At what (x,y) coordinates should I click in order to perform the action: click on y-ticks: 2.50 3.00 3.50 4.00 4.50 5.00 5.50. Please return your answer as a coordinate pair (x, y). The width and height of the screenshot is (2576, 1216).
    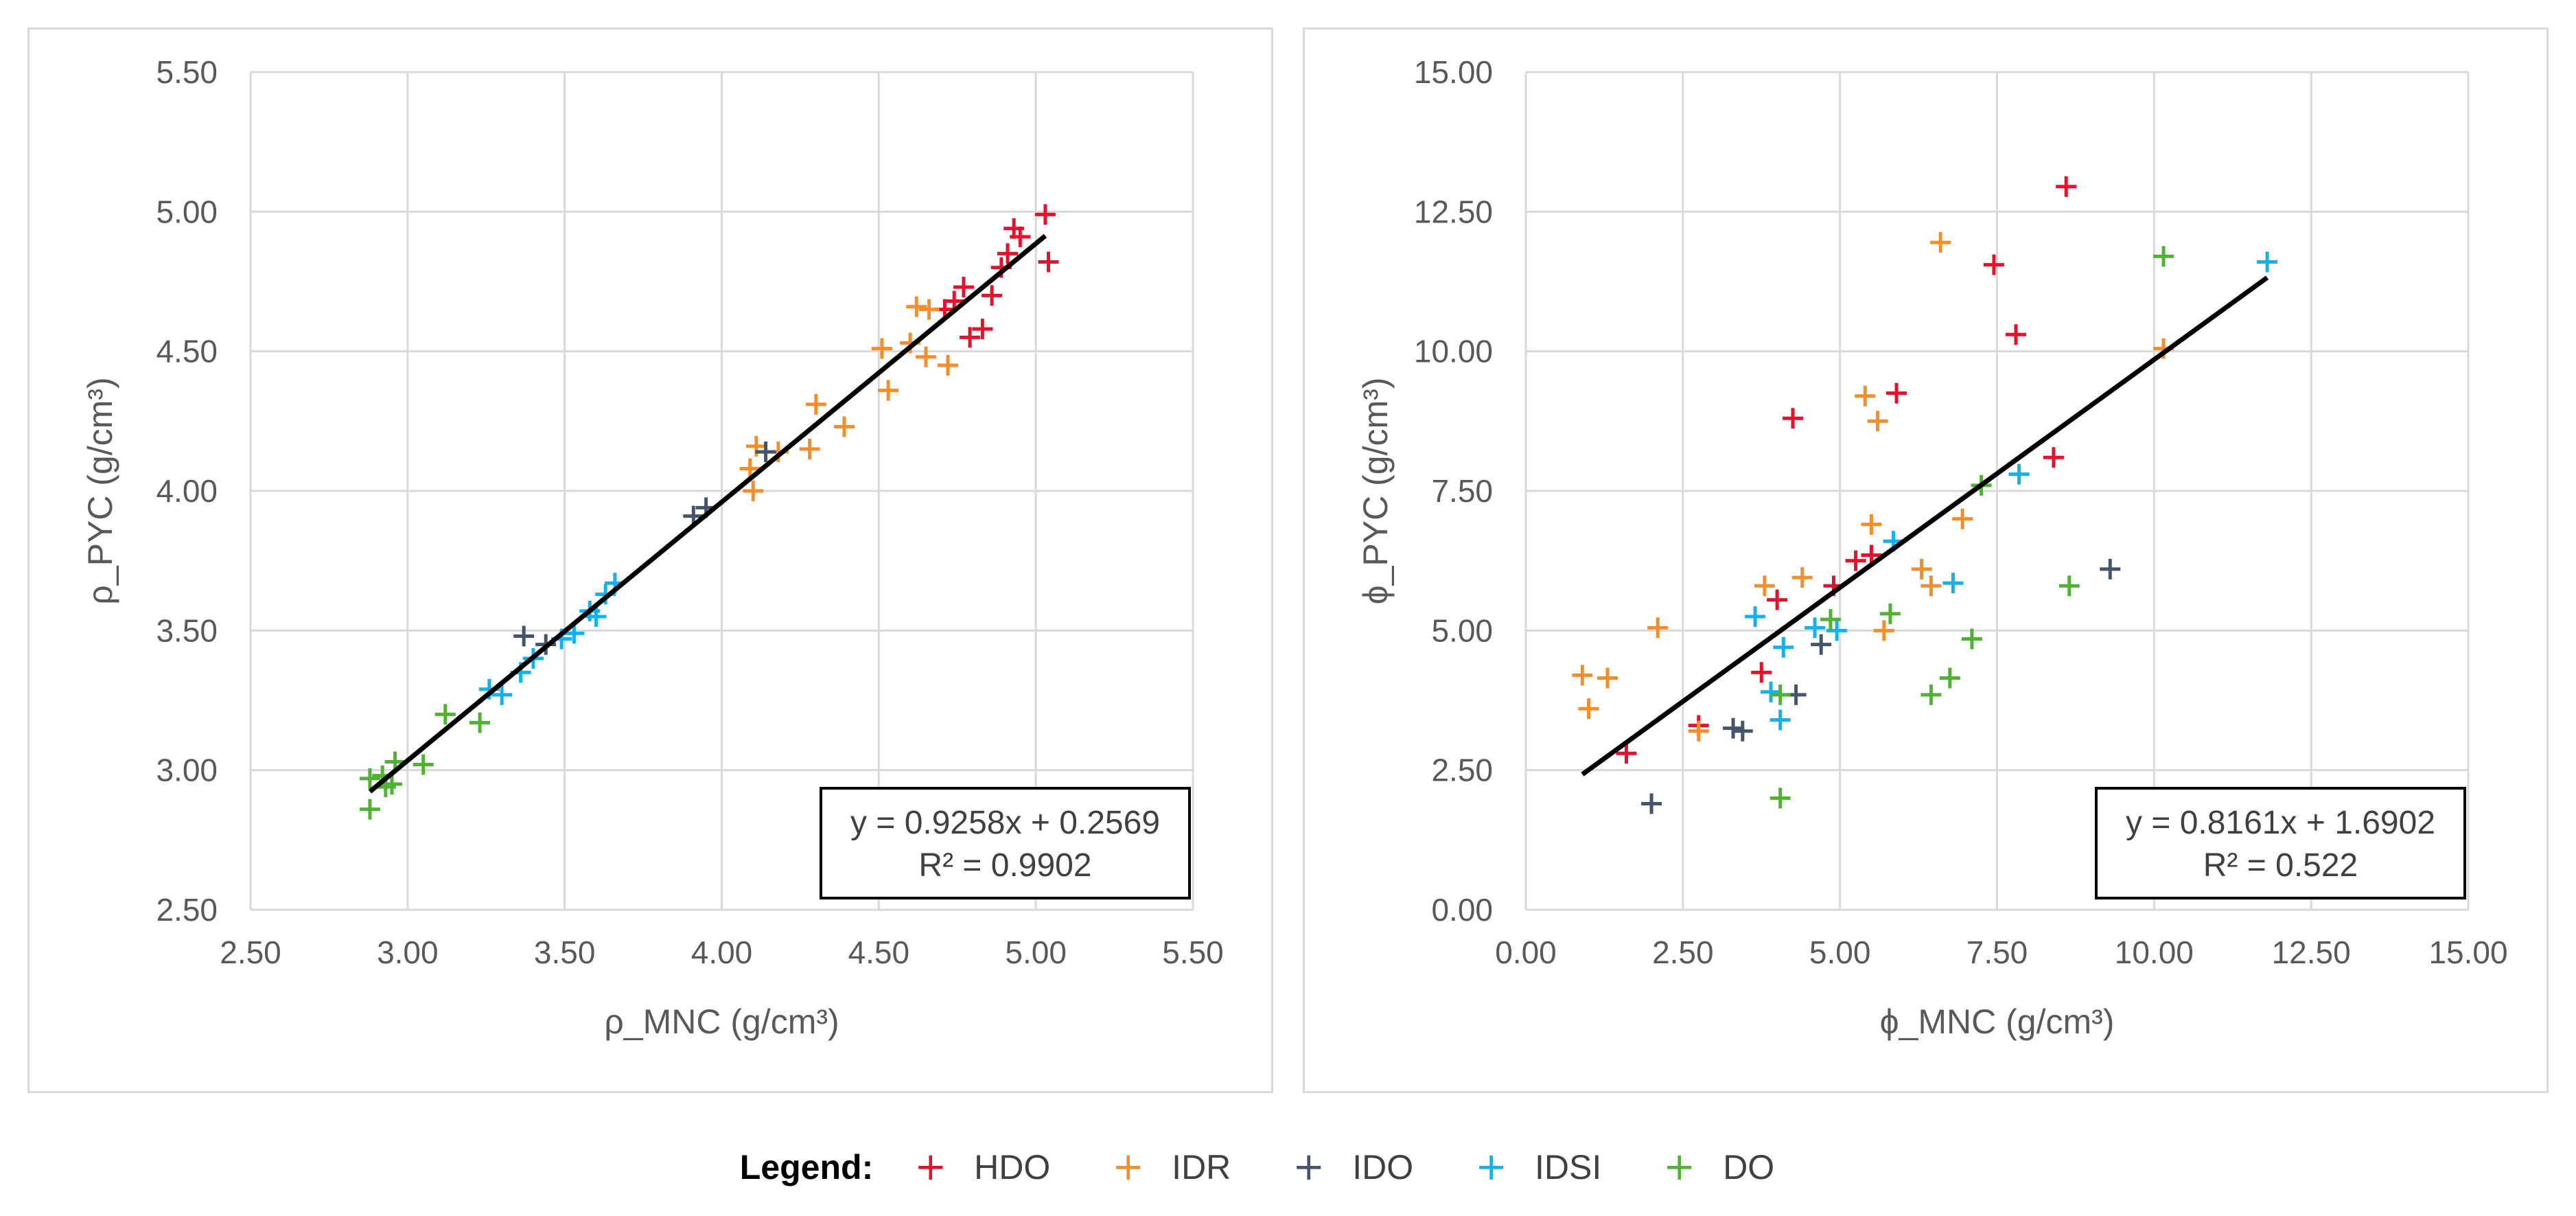
    Looking at the image, I should click on (187, 491).